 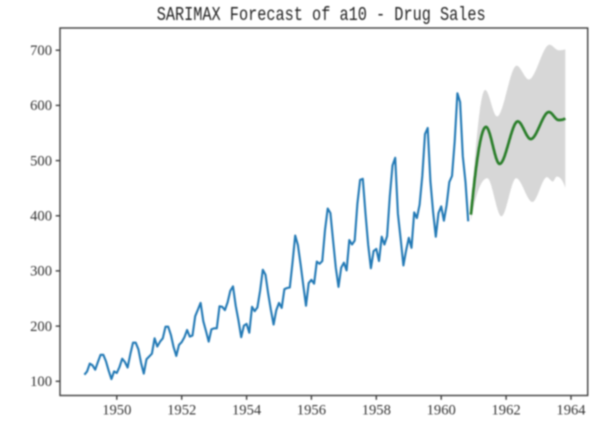 I want to click on svg-text: 400, so click(x=41, y=217).